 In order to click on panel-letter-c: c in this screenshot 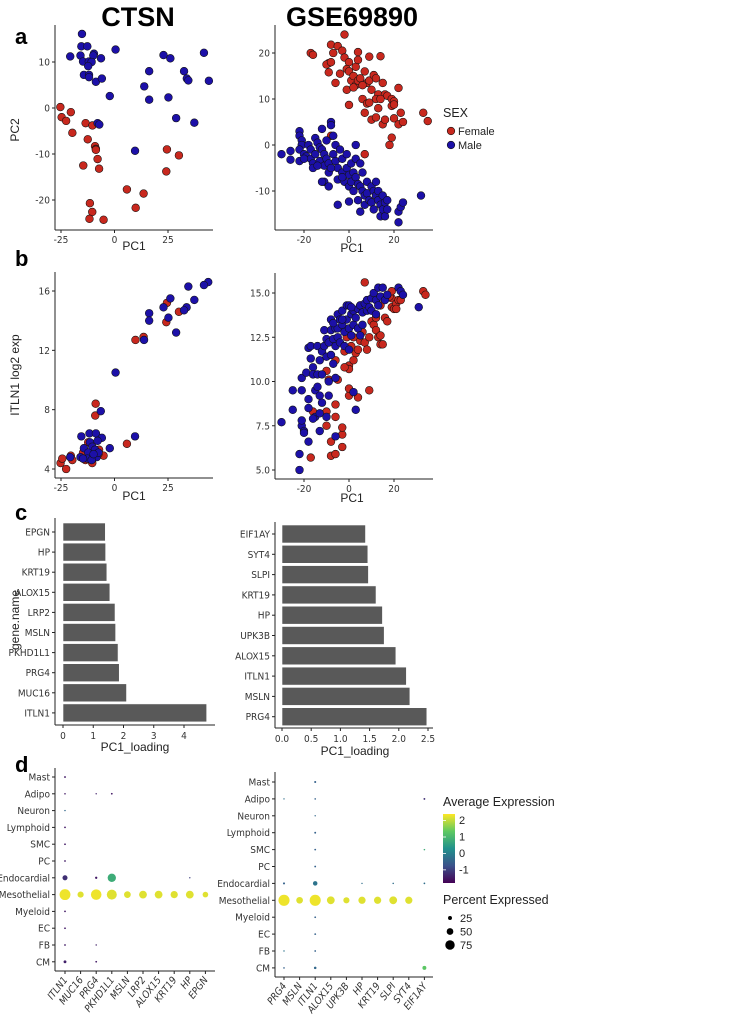, I will do `click(21, 512)`.